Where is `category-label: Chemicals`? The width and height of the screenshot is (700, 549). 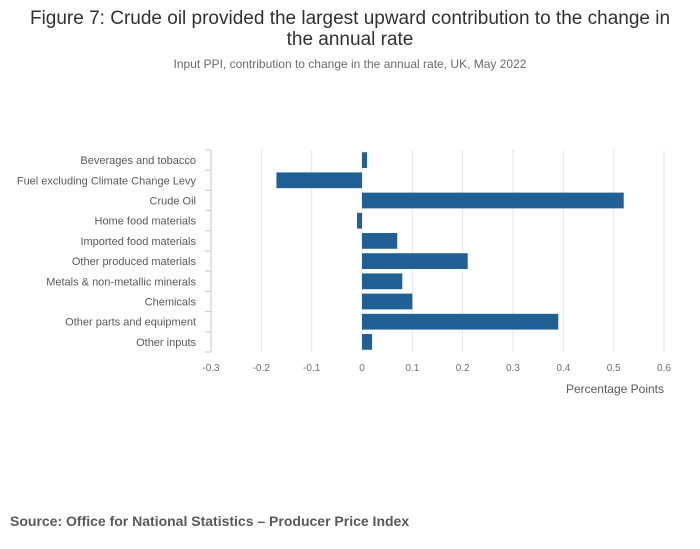
category-label: Chemicals is located at coordinates (171, 303).